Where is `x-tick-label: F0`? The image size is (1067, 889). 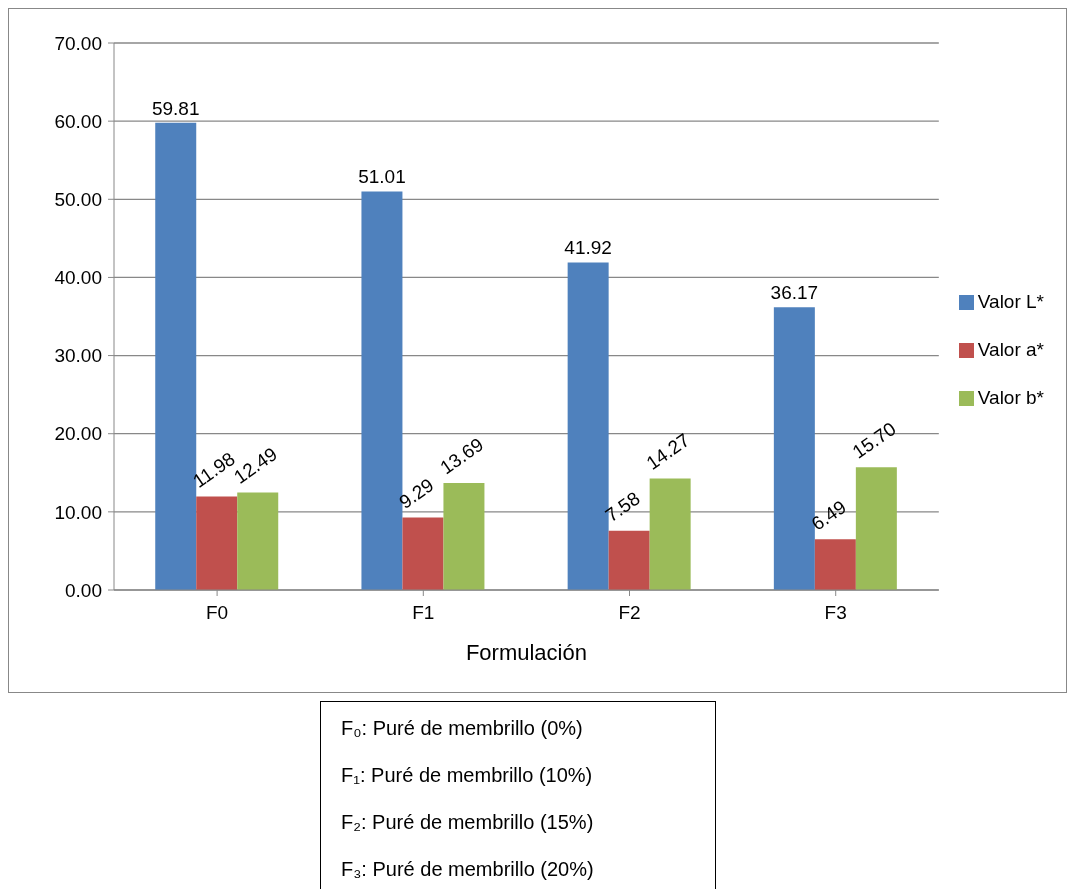 x-tick-label: F0 is located at coordinates (217, 613).